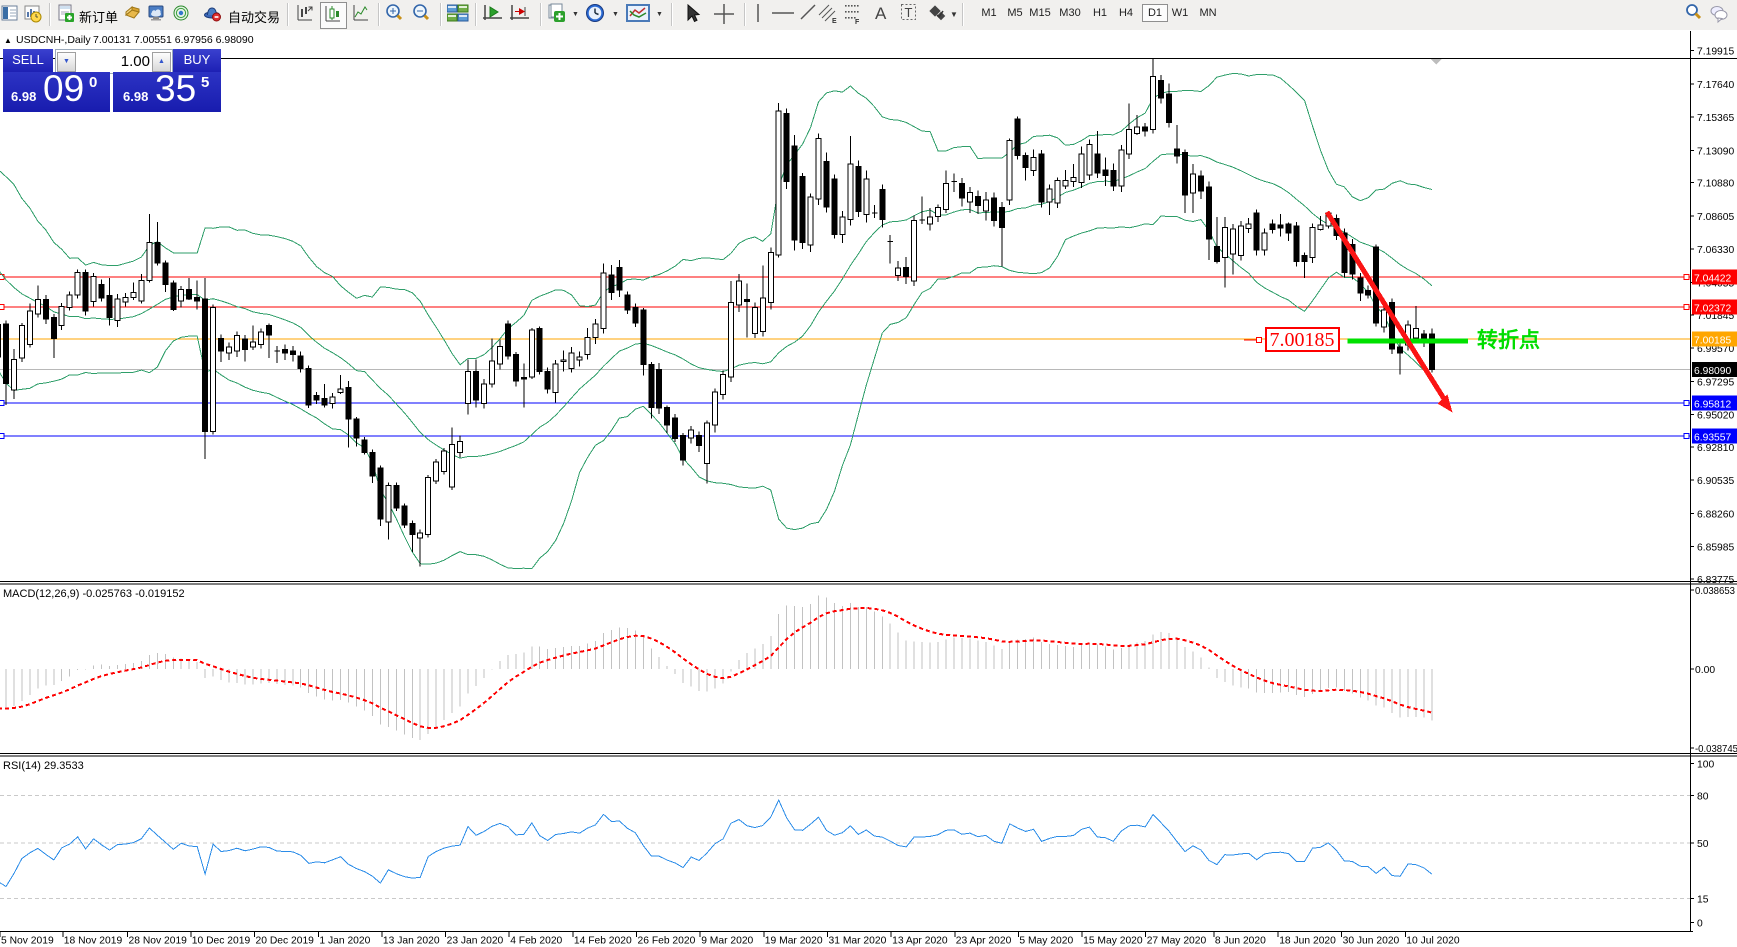  I want to click on svg-text: 20 Dec 2019, so click(285, 941).